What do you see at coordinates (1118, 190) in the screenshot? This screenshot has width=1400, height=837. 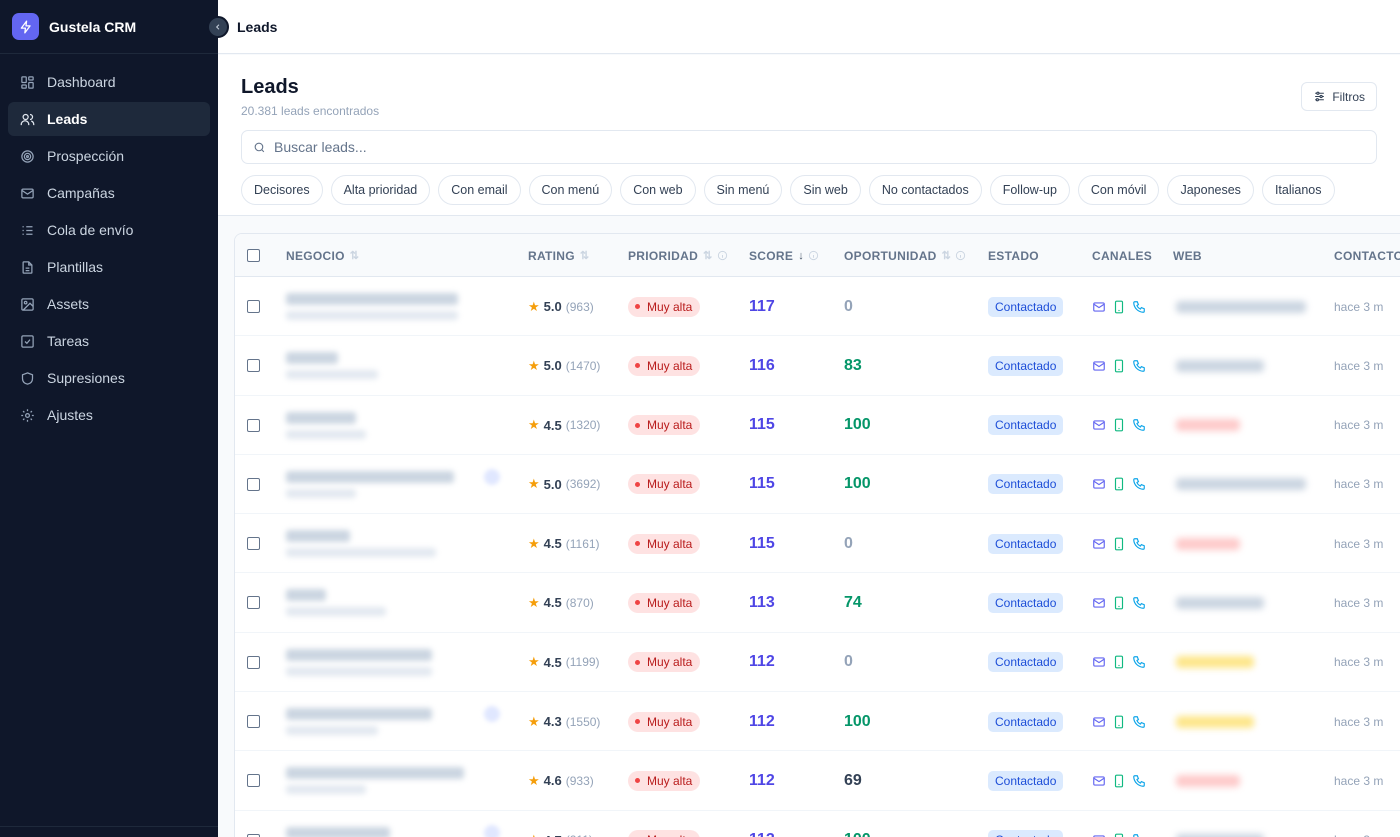 I see `chip-con-movil: Con móvil` at bounding box center [1118, 190].